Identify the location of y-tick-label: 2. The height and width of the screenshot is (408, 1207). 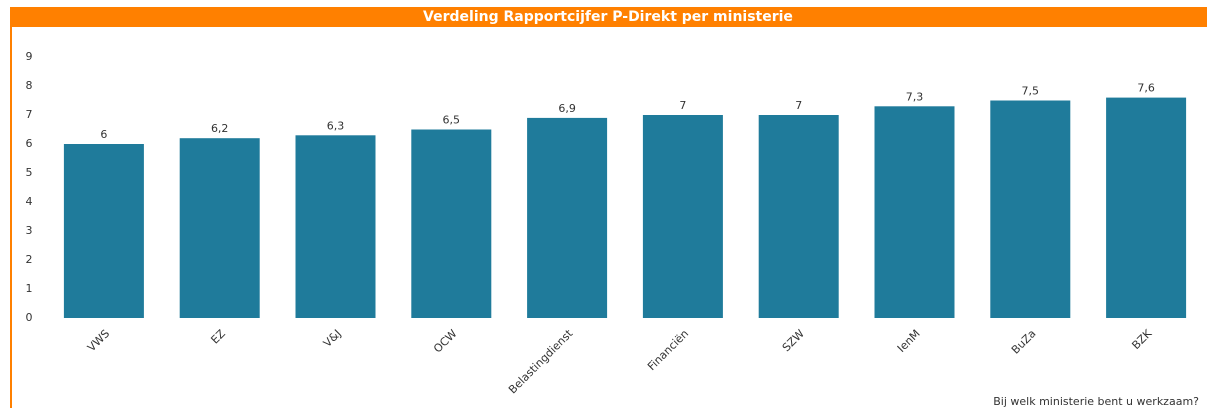
(29, 259).